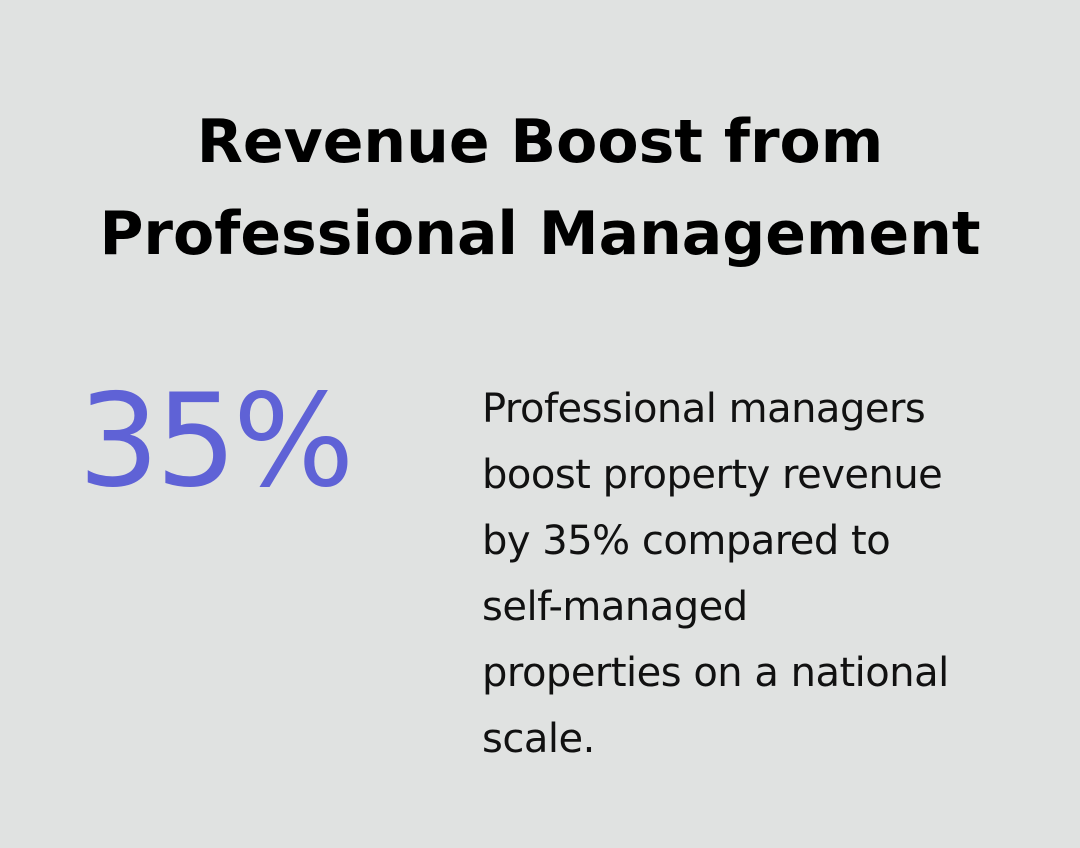 Image resolution: width=1080 pixels, height=848 pixels. Describe the element at coordinates (712, 475) in the screenshot. I see `description-line: boost property revenue` at that location.